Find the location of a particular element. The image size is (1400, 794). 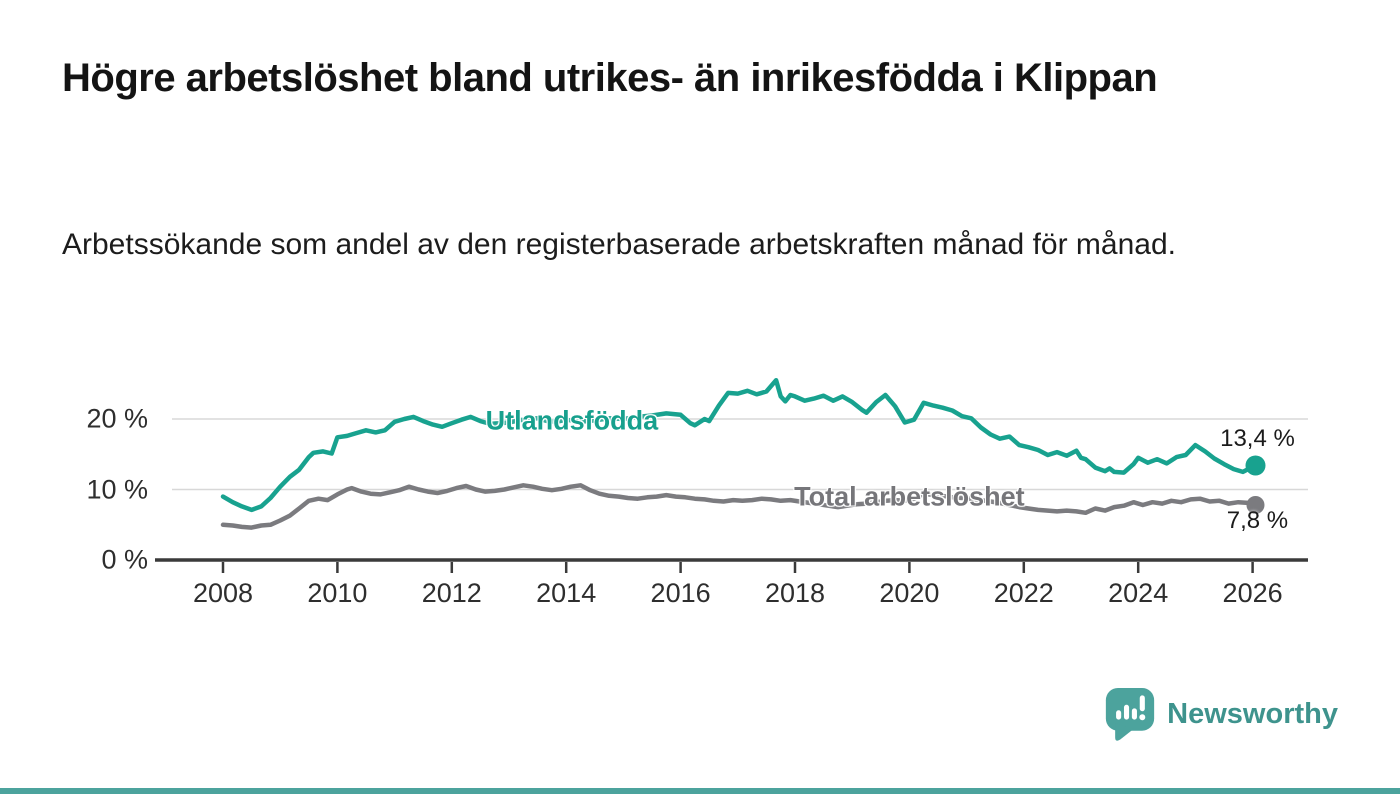

bar-chart-glyph is located at coordinates (1131, 708).